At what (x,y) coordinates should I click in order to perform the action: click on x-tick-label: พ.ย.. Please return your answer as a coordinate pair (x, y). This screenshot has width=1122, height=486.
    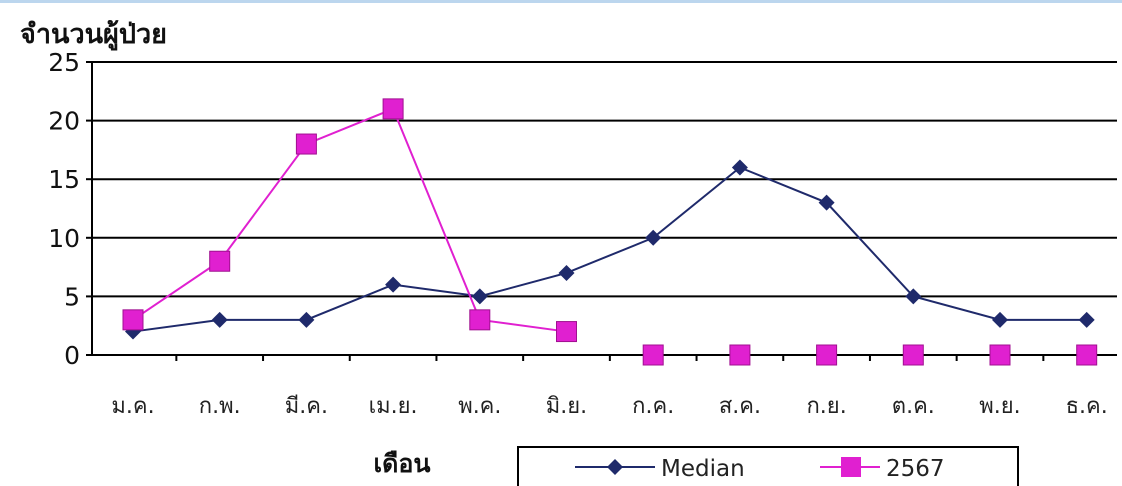
    Looking at the image, I should click on (999, 406).